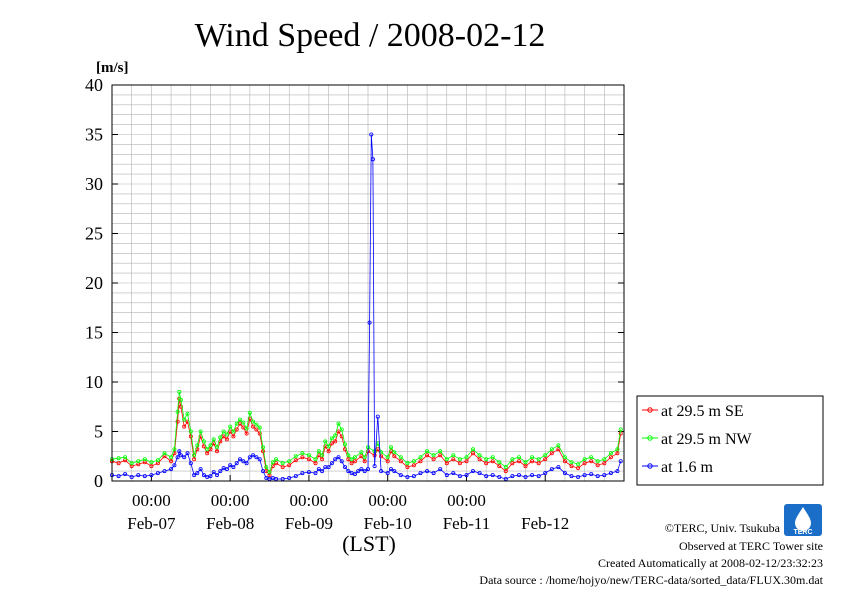  I want to click on x-tick-date-label: Feb-10, so click(388, 523).